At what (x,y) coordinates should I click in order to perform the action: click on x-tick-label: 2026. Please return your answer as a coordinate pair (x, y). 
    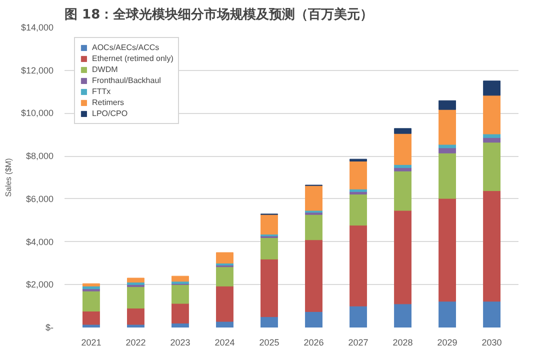
    Looking at the image, I should click on (314, 343).